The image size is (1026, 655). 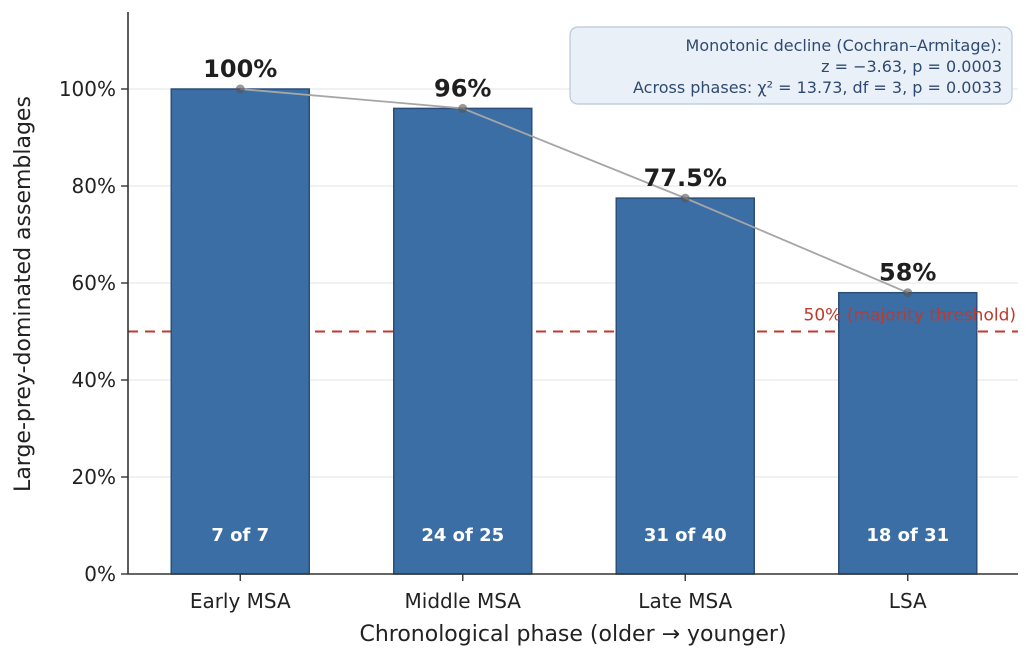 I want to click on x-tick-label-early-msa: Early MSA, so click(x=240, y=601).